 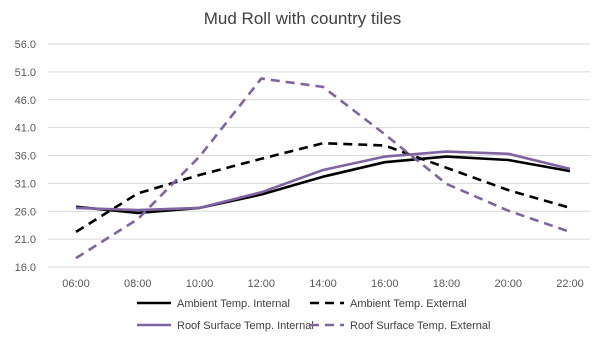 I want to click on y-tick-label: 21.0, so click(x=25, y=240).